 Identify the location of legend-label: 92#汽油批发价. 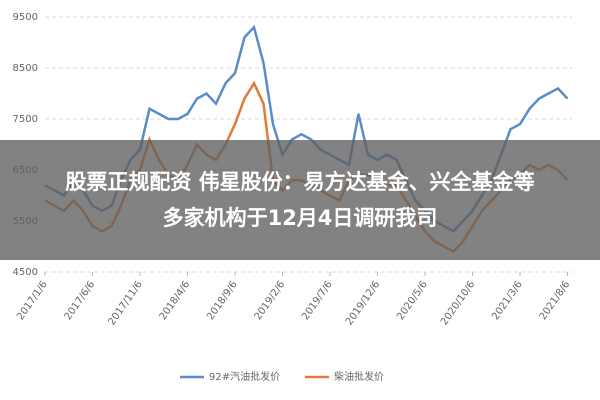
(244, 376).